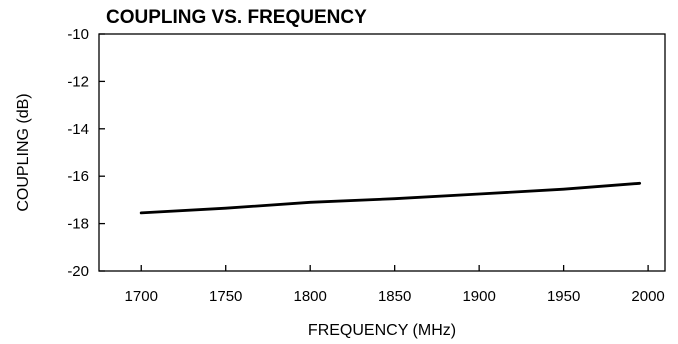  Describe the element at coordinates (382, 330) in the screenshot. I see `x-axis-title: FREQUENCY (MHz)` at that location.